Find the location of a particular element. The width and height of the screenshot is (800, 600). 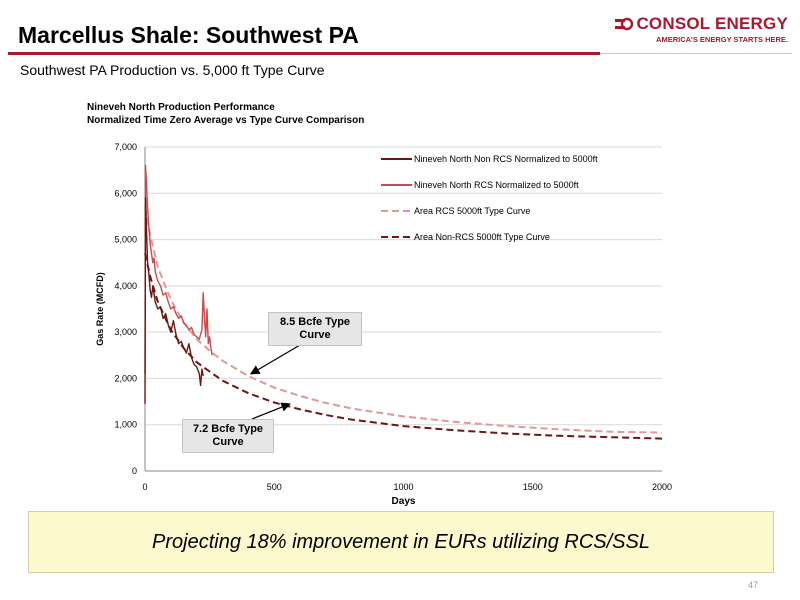

y-tick-label-1000: 1,000 is located at coordinates (125, 425).